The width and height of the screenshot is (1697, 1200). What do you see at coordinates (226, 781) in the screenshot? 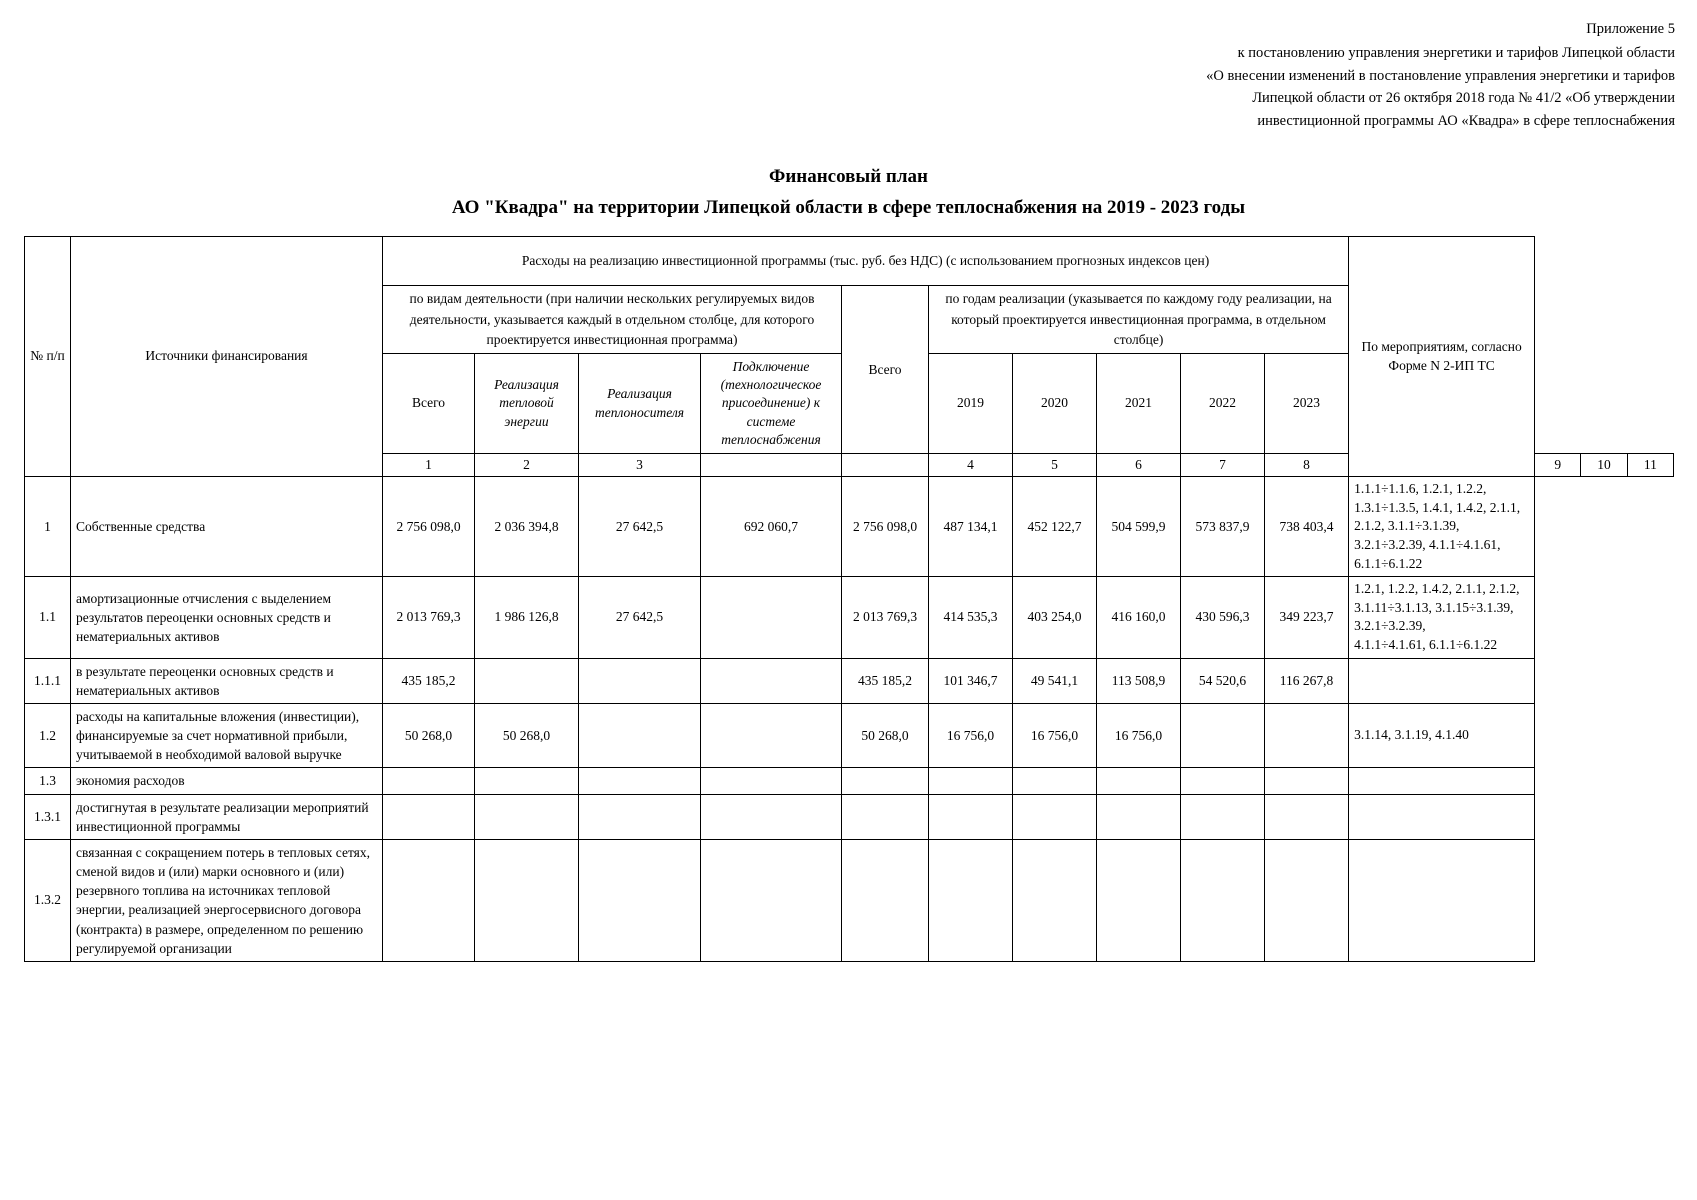
I see `row-funding-source: экономия расходов` at bounding box center [226, 781].